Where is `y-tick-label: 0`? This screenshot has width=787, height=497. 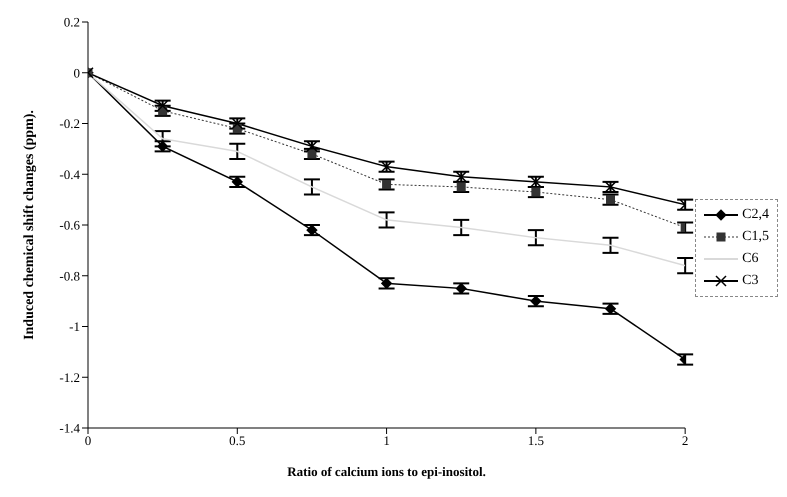 y-tick-label: 0 is located at coordinates (77, 72).